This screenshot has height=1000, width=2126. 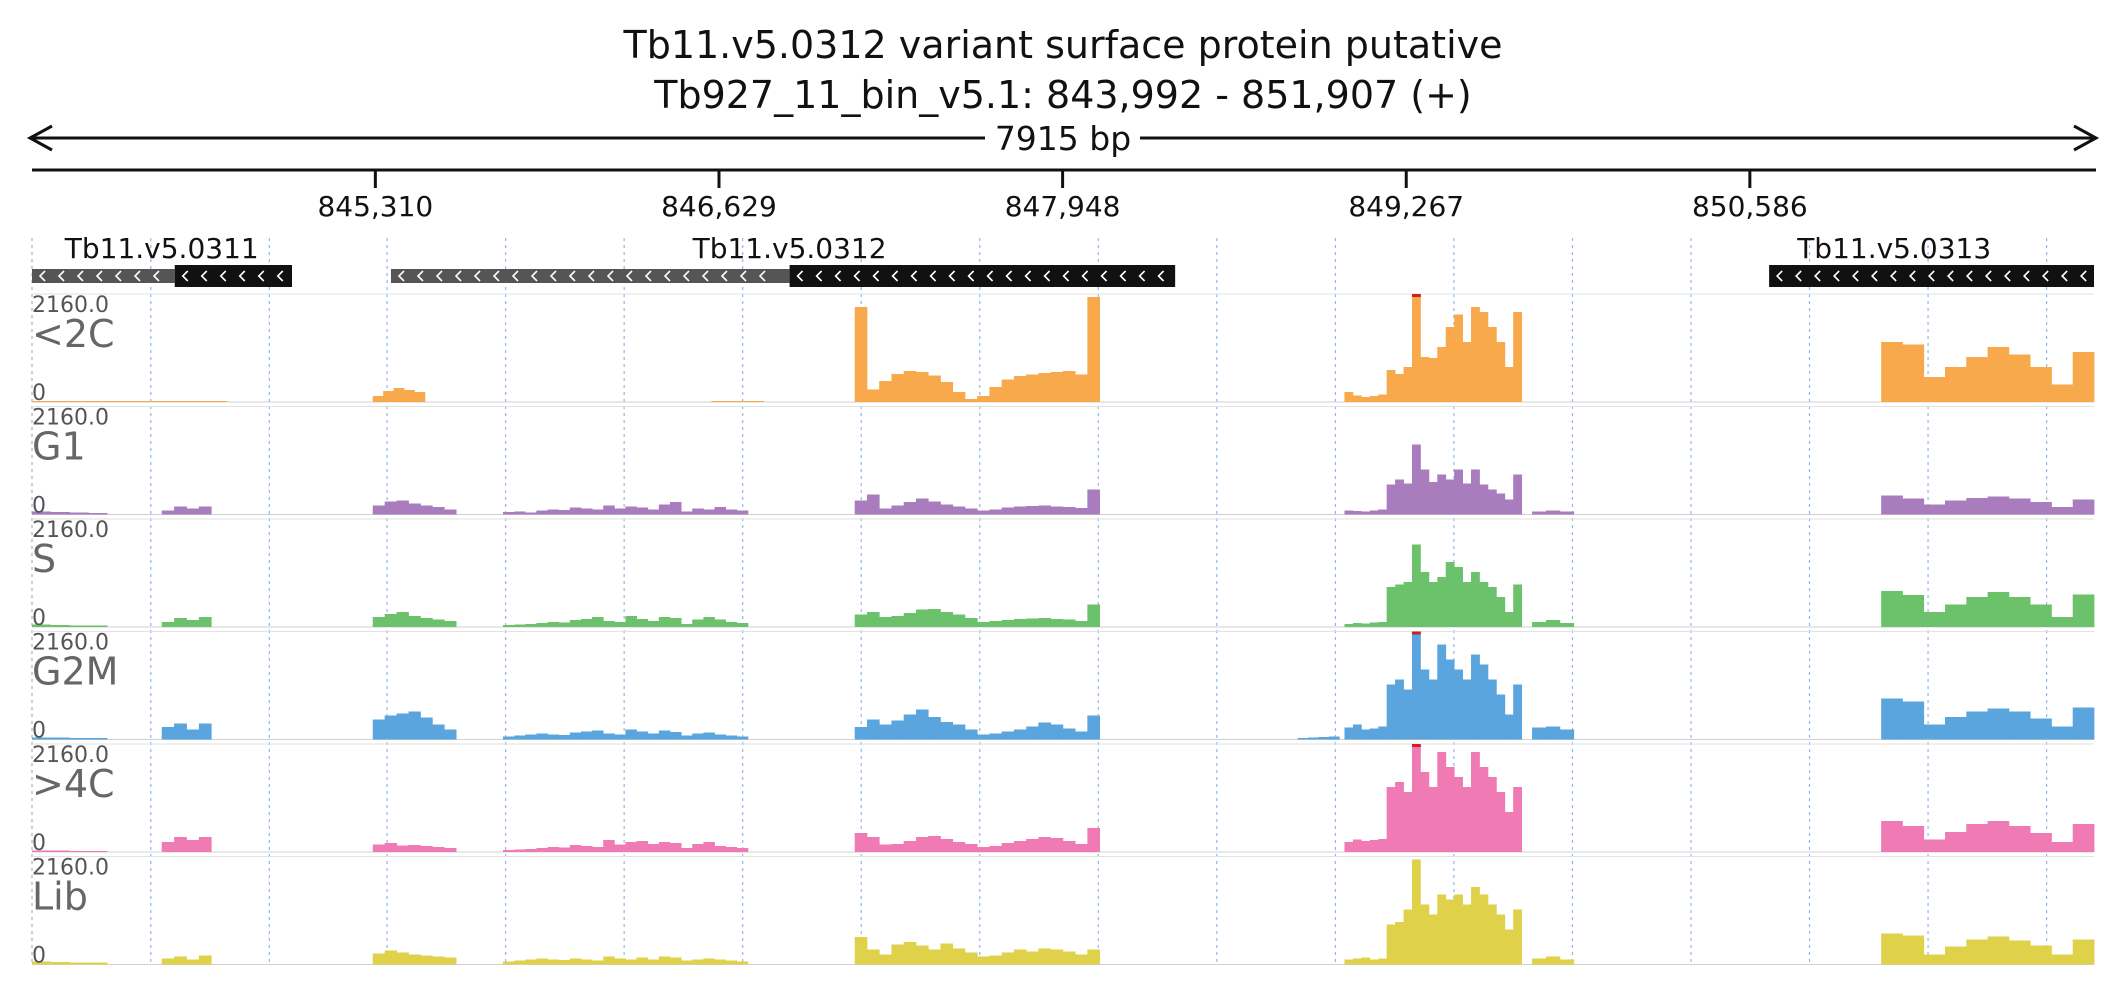 I want to click on span-ruler: 7915 bp, so click(x=1063, y=138).